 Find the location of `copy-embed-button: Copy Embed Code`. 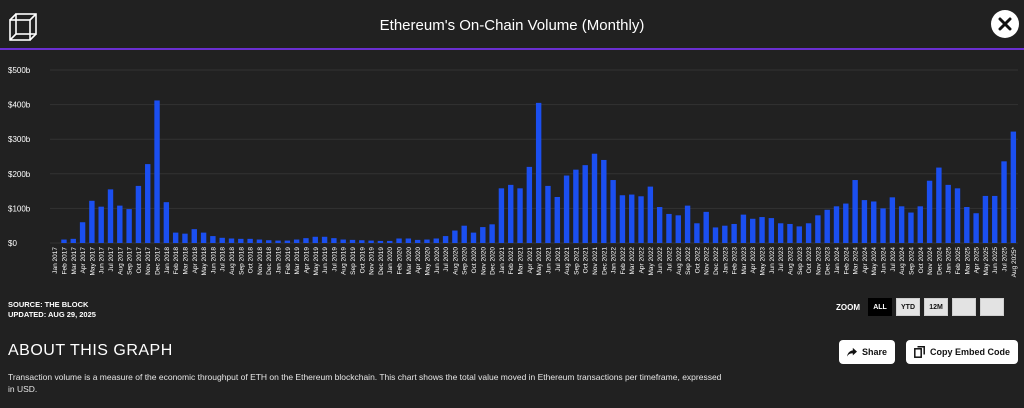

copy-embed-button: Copy Embed Code is located at coordinates (962, 352).